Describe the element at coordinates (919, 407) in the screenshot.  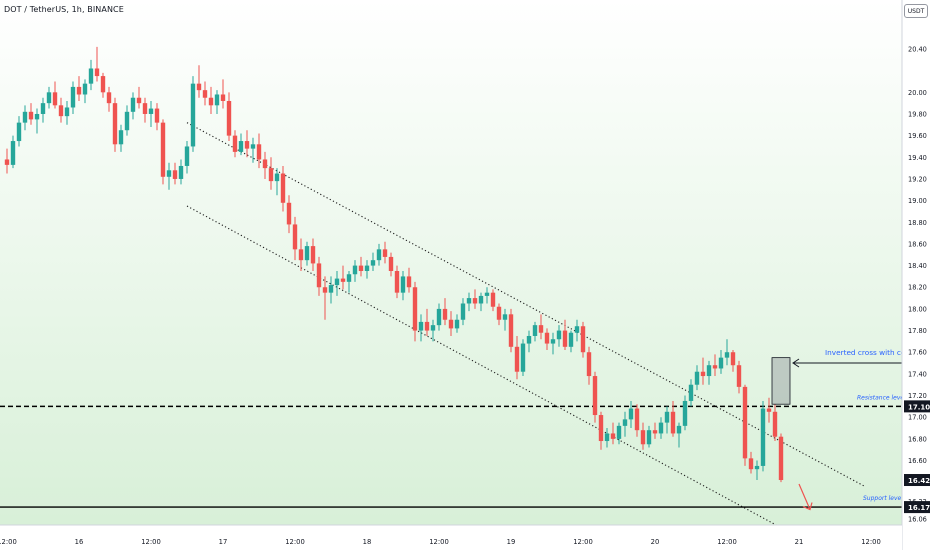
I see `price-label: 17.10` at that location.